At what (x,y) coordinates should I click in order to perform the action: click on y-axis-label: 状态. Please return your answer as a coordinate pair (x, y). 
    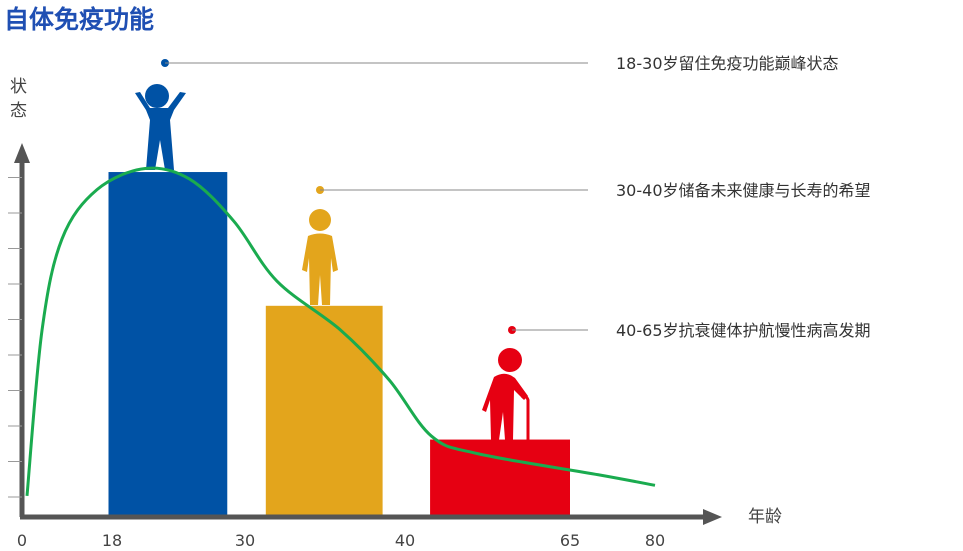
    Looking at the image, I should click on (18, 99).